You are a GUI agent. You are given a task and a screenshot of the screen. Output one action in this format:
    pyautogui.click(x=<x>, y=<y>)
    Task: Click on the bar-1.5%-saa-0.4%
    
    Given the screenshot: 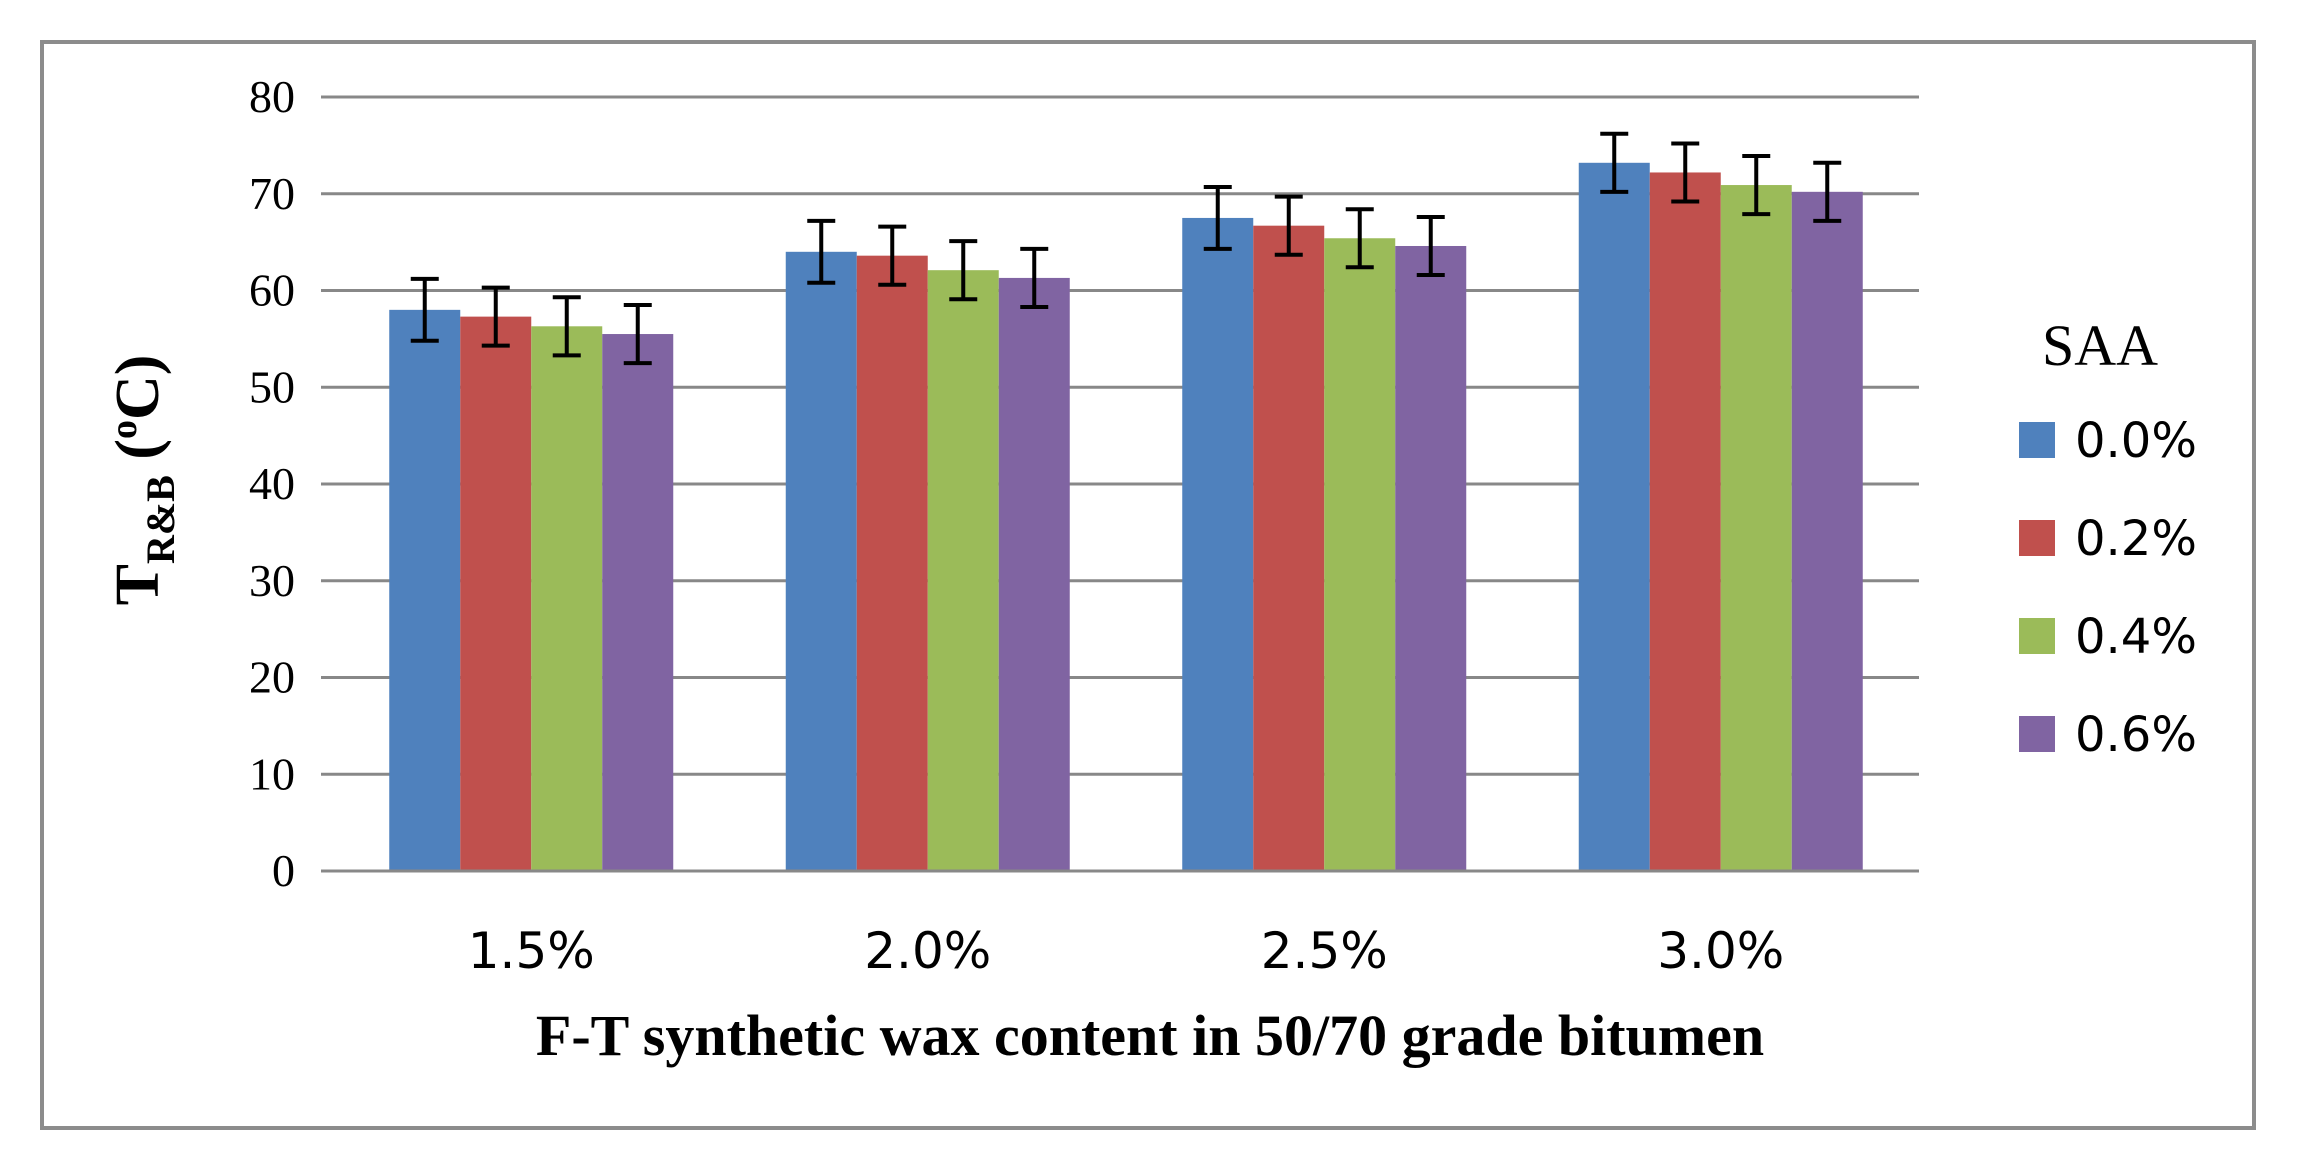 What is the action you would take?
    pyautogui.click(x=567, y=598)
    